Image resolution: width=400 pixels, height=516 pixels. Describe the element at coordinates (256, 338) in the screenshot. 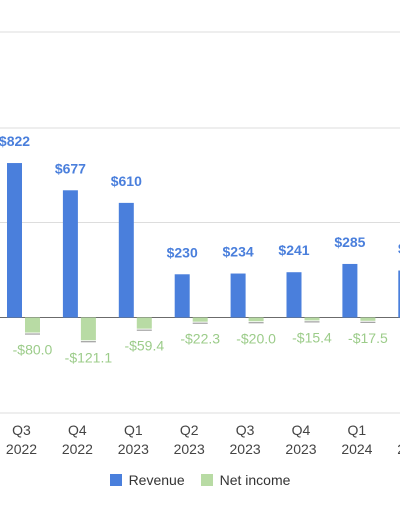

I see `net-income-value-label: -$20.0` at that location.